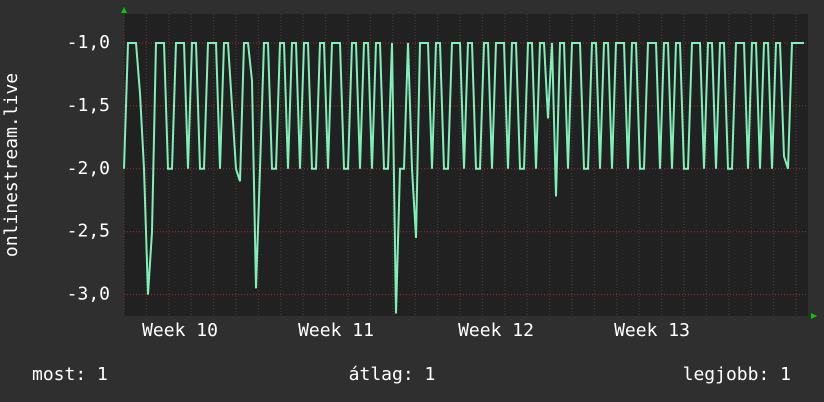 Image resolution: width=824 pixels, height=402 pixels. What do you see at coordinates (392, 374) in the screenshot?
I see `stat-average: átlag: 1` at bounding box center [392, 374].